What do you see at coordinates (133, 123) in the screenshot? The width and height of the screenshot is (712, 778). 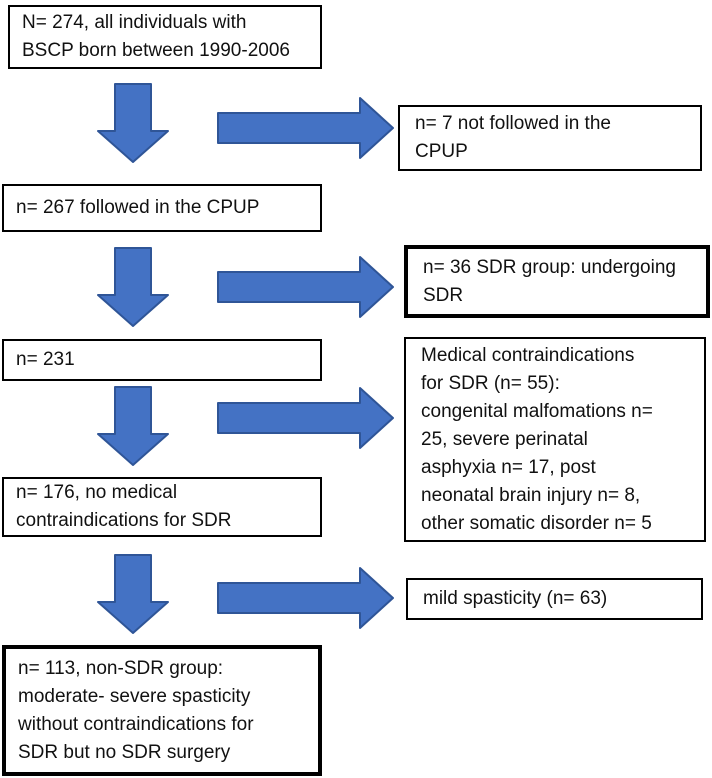 I see `down-arrow-1-icon` at bounding box center [133, 123].